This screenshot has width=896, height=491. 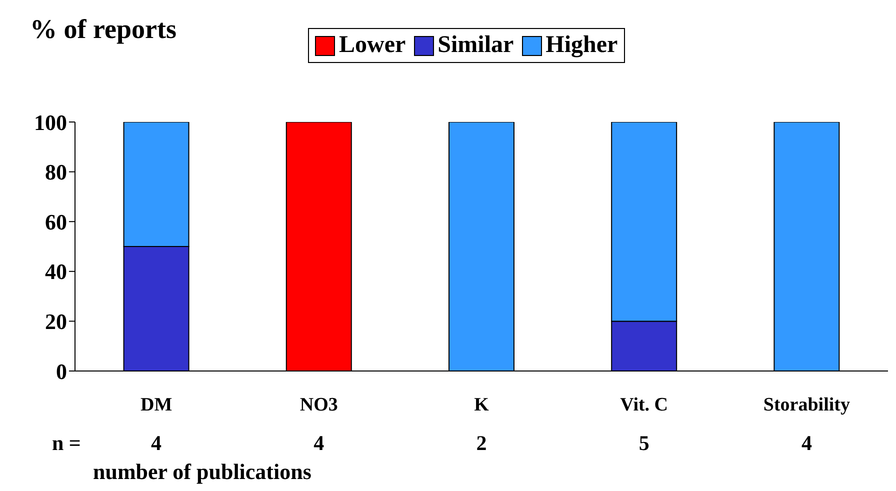 I want to click on x-tick-label: NO3, so click(x=319, y=405).